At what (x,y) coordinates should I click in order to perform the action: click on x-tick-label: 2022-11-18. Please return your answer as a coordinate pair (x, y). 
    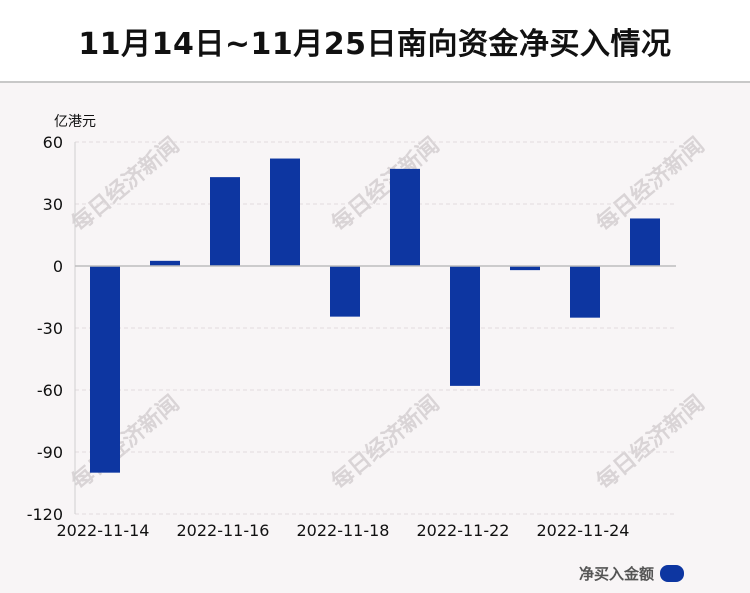
    Looking at the image, I should click on (343, 530).